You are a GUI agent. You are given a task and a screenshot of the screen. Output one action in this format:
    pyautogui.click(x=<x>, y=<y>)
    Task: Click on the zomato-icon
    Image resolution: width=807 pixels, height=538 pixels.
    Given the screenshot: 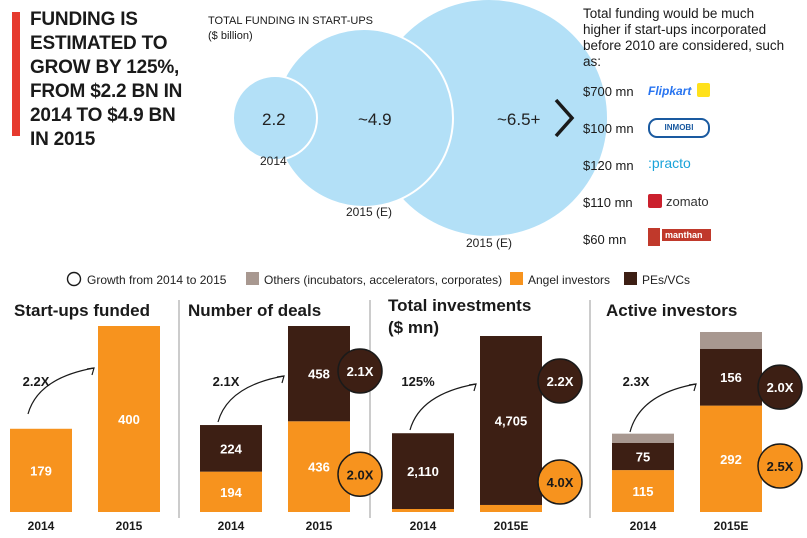 What is the action you would take?
    pyautogui.click(x=655, y=201)
    